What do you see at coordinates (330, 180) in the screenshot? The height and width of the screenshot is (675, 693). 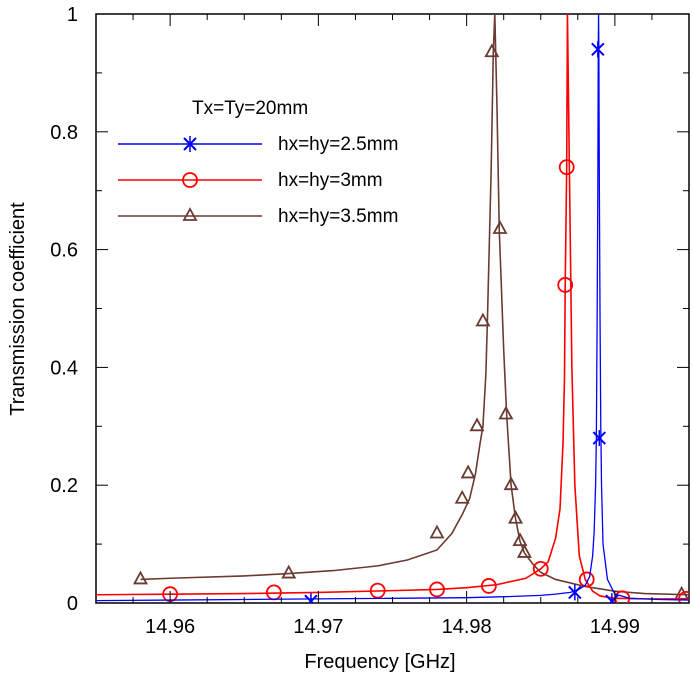 I see `legend-label: hx=hy=3mm` at bounding box center [330, 180].